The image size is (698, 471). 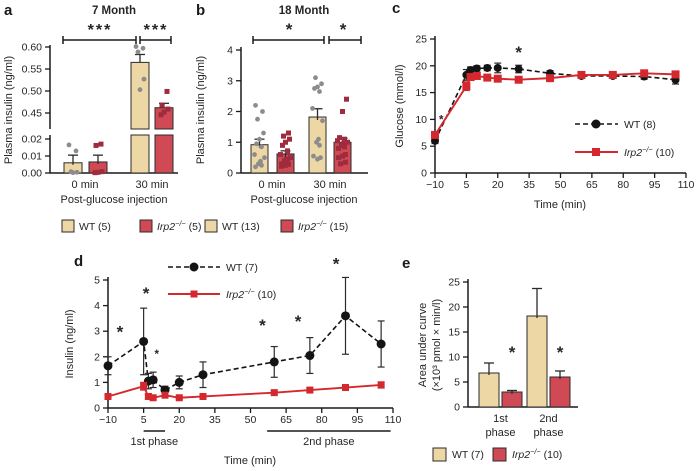 I want to click on legend-marker-ko, so click(x=194, y=294).